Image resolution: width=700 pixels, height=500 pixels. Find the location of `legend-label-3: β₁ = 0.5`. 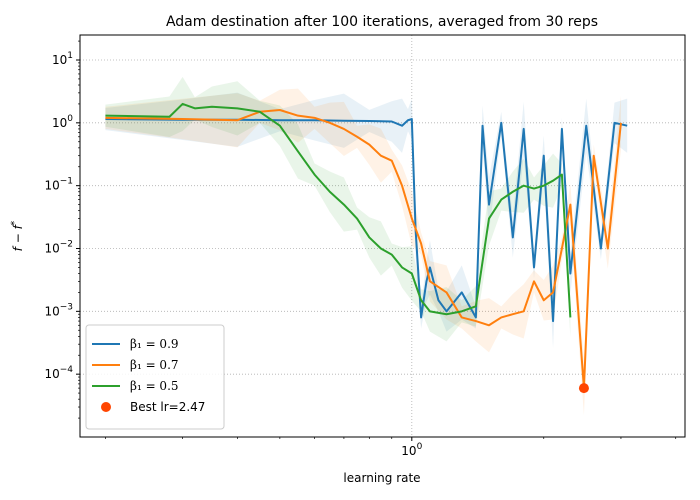

legend-label-3: β₁ = 0.5 is located at coordinates (154, 386).